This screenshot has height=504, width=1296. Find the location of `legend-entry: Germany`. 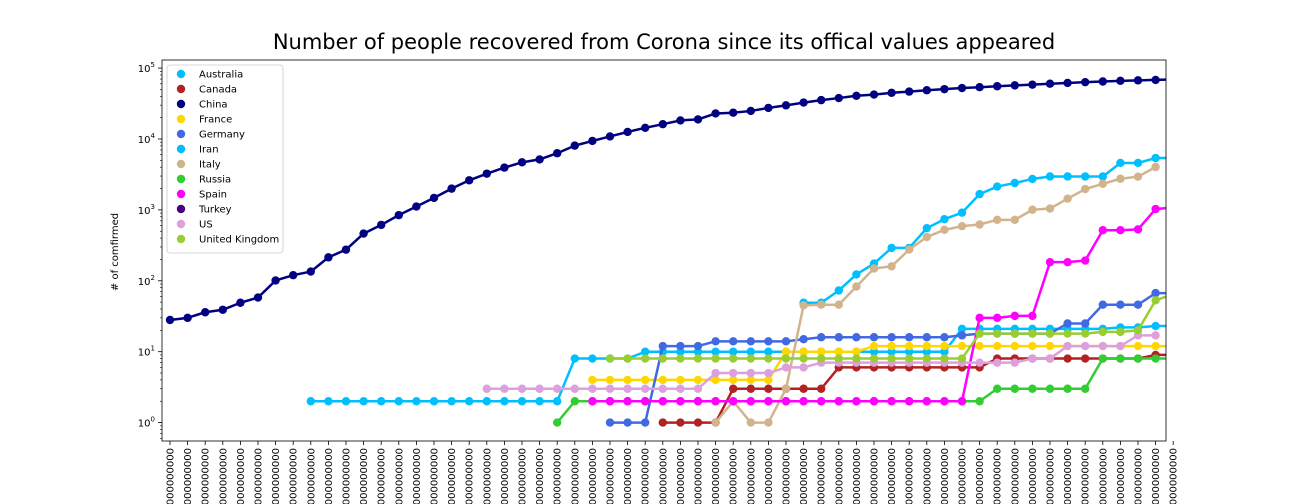

legend-entry: Germany is located at coordinates (222, 135).